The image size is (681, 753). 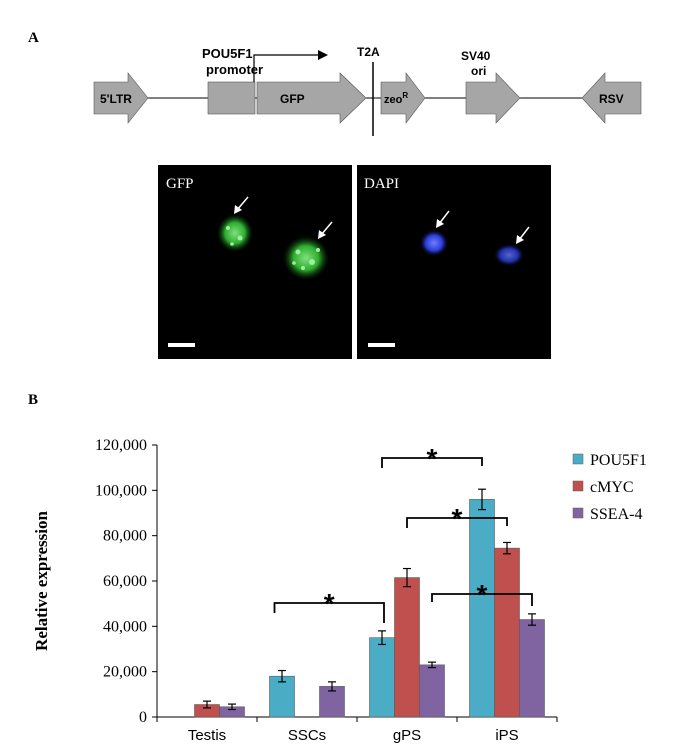 I want to click on legend-swatch-pou5f1, so click(x=578, y=459).